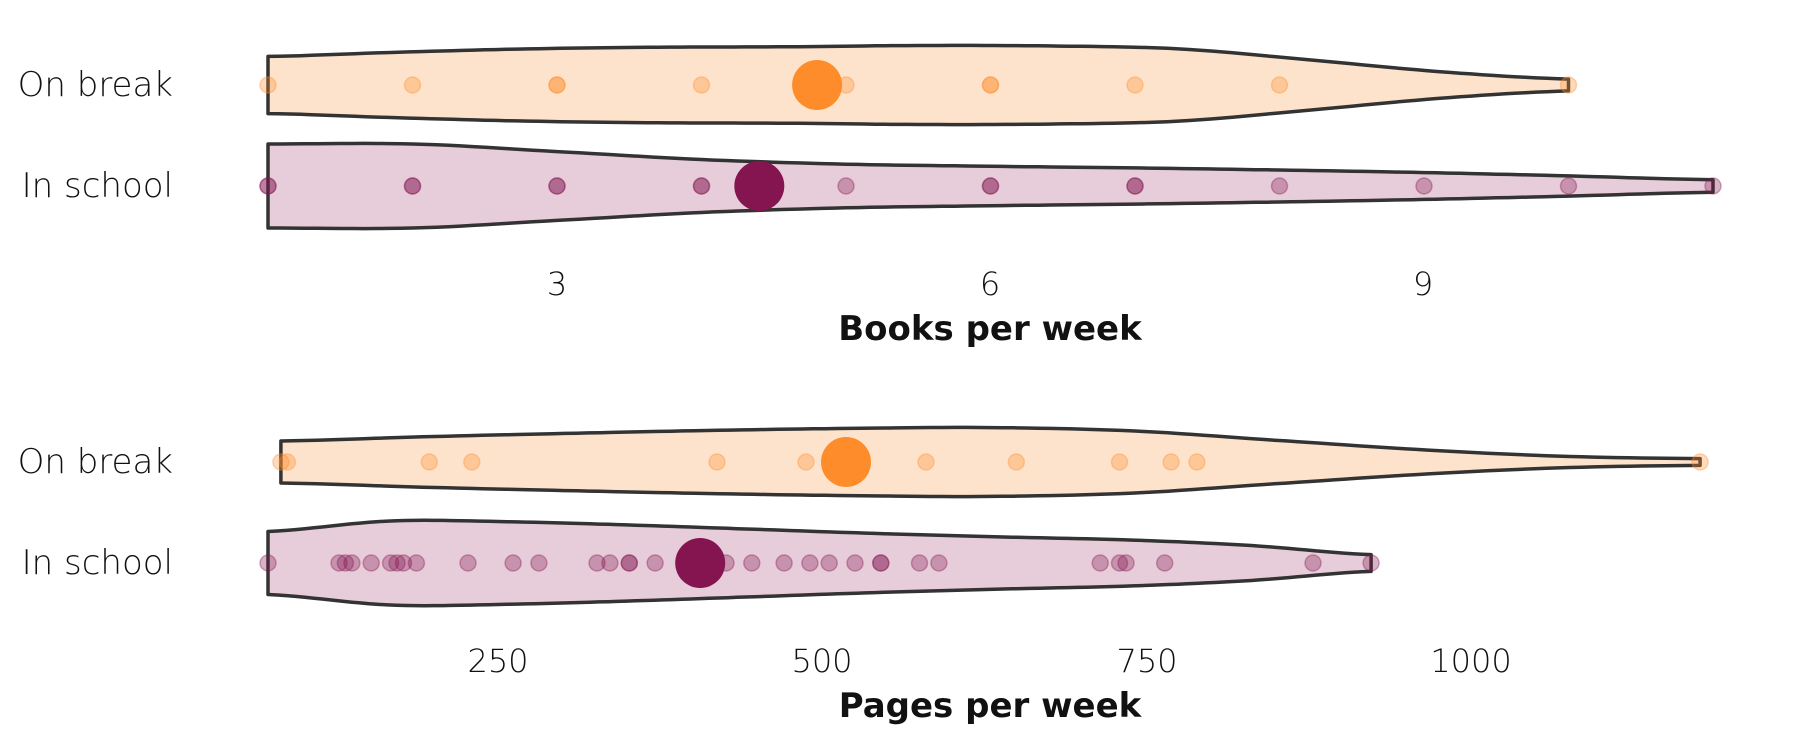 The width and height of the screenshot is (1800, 750). I want to click on x-tick-label: 3, so click(557, 284).